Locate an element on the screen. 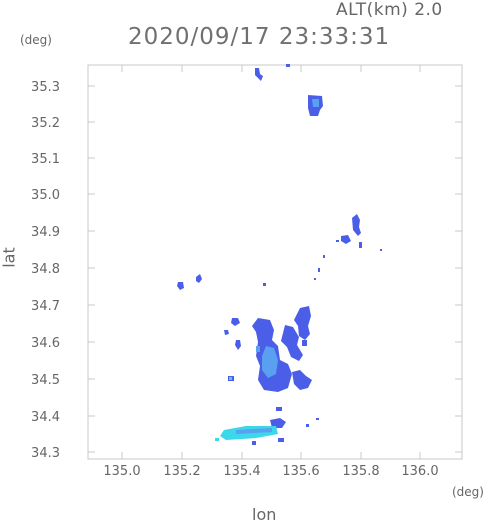 The width and height of the screenshot is (491, 524). y-tick-label: 35.1 is located at coordinates (45, 159).